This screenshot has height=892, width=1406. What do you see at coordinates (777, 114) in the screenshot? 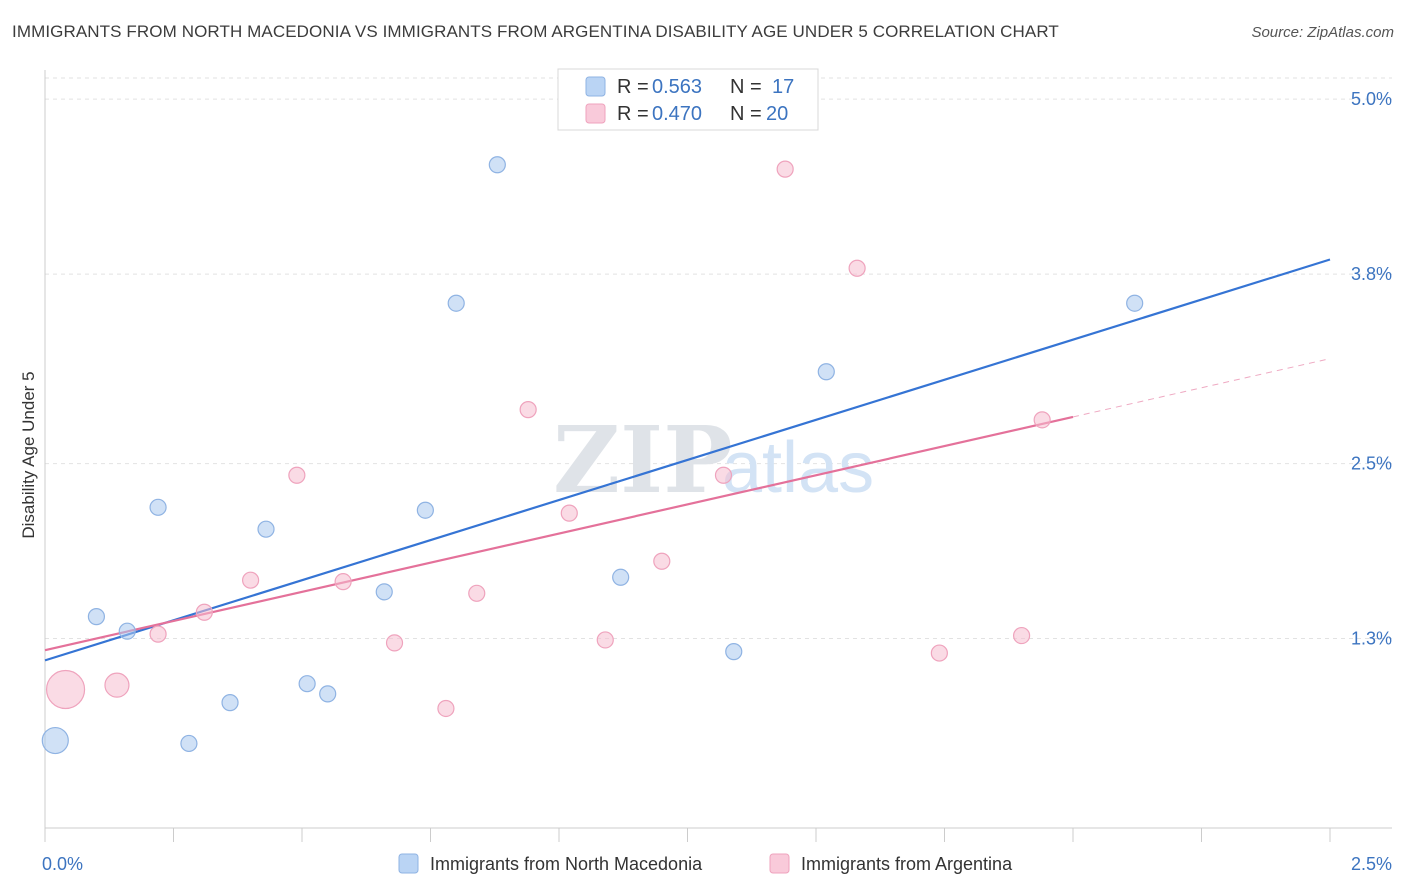
I see `legend-n-value-2: 20` at bounding box center [777, 114].